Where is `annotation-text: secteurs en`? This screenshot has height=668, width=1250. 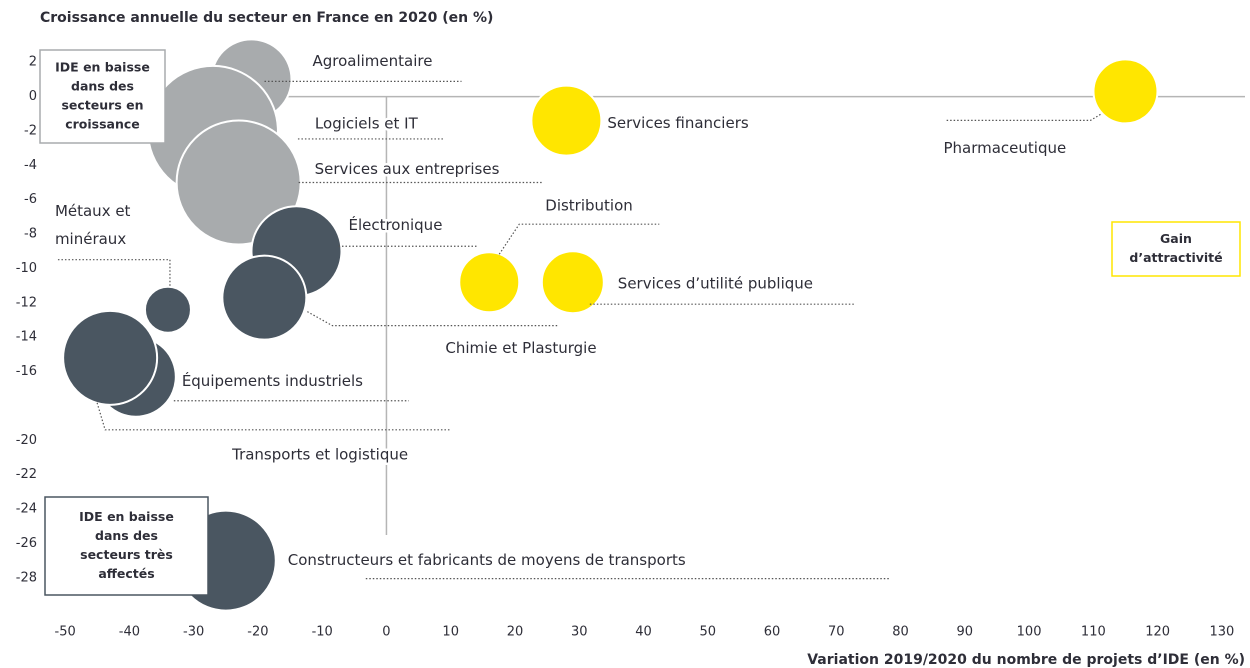
annotation-text: secteurs en is located at coordinates (102, 105).